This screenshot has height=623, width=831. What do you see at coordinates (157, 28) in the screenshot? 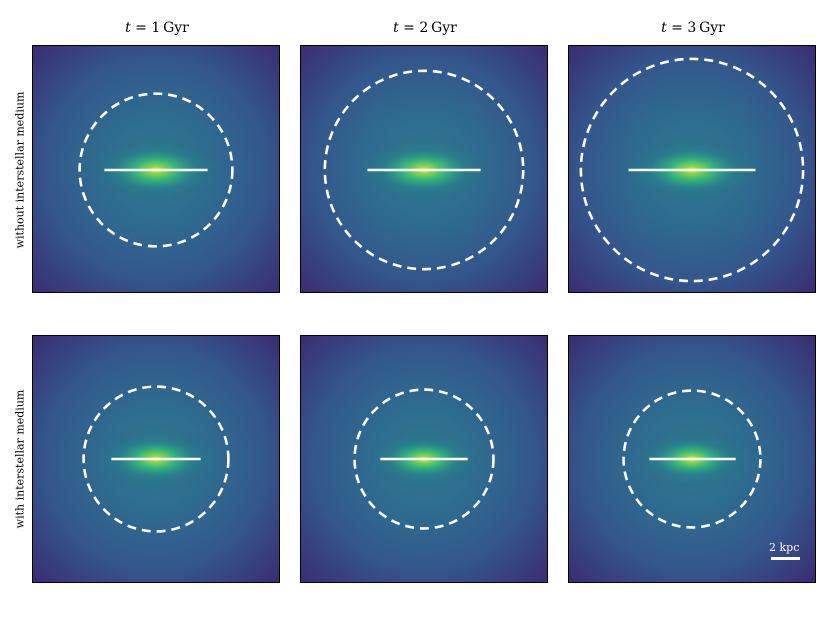
I see `column-title-1gyr: t = 1 Gyr` at bounding box center [157, 28].